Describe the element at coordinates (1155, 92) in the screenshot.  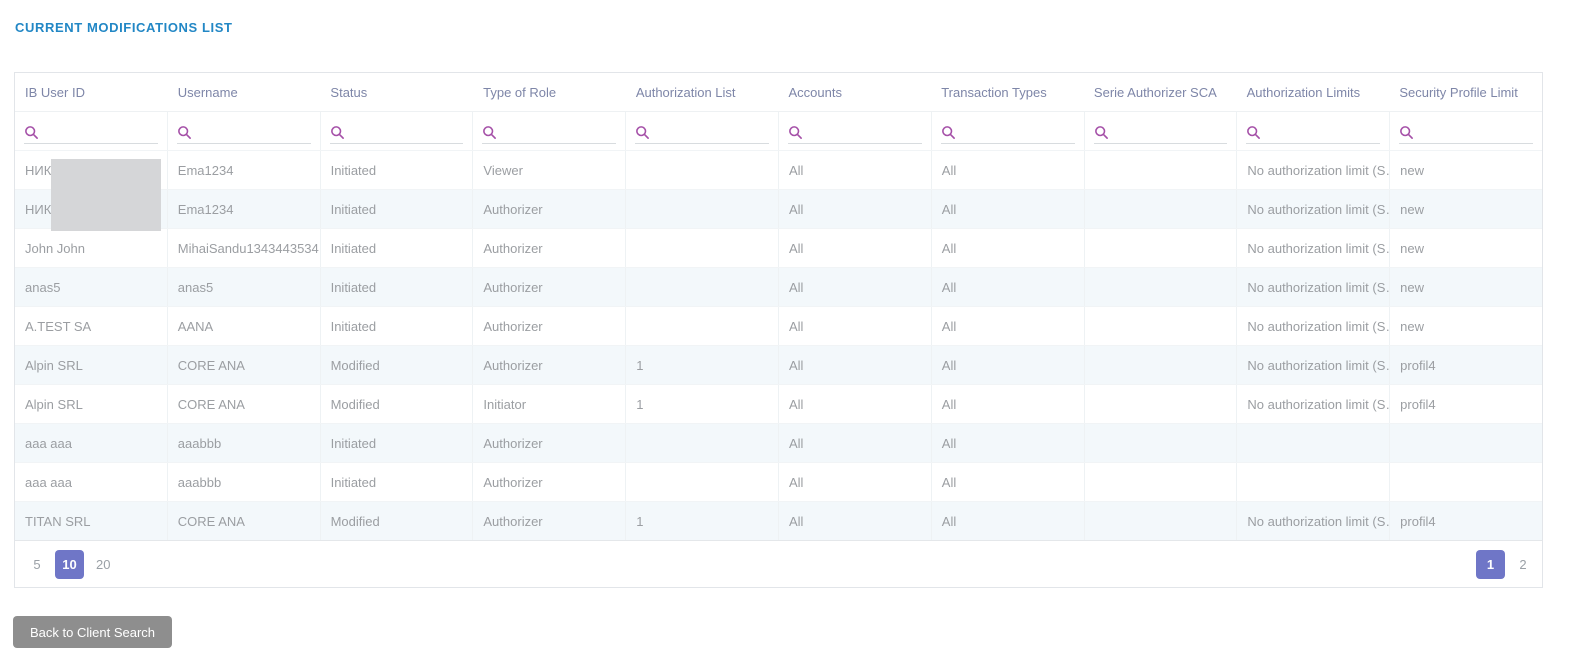
I see `column-header-serie-authorizer-sca: Serie Authorizer SCA` at that location.